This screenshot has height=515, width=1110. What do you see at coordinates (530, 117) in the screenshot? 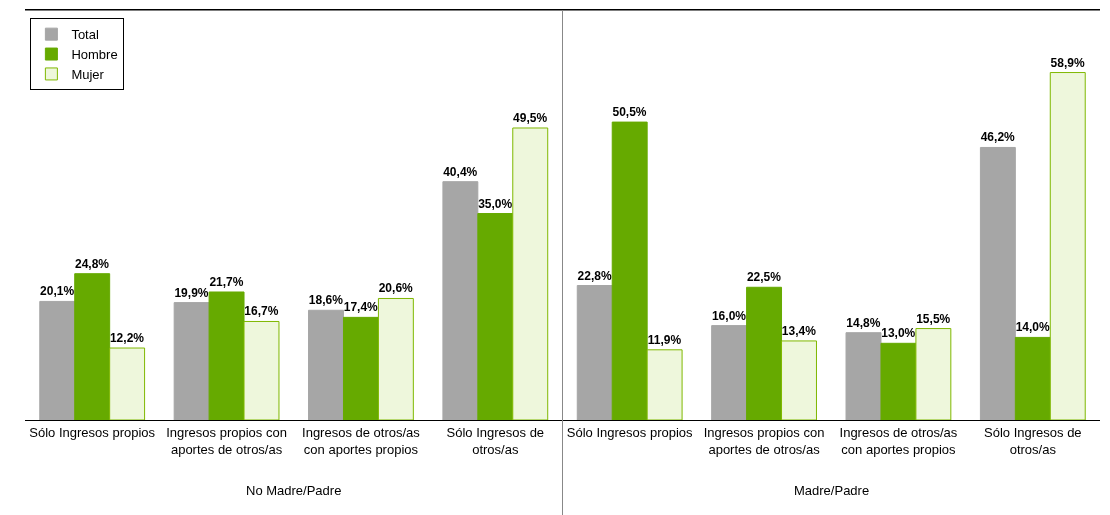
I see `data-label: 49,5%` at bounding box center [530, 117].